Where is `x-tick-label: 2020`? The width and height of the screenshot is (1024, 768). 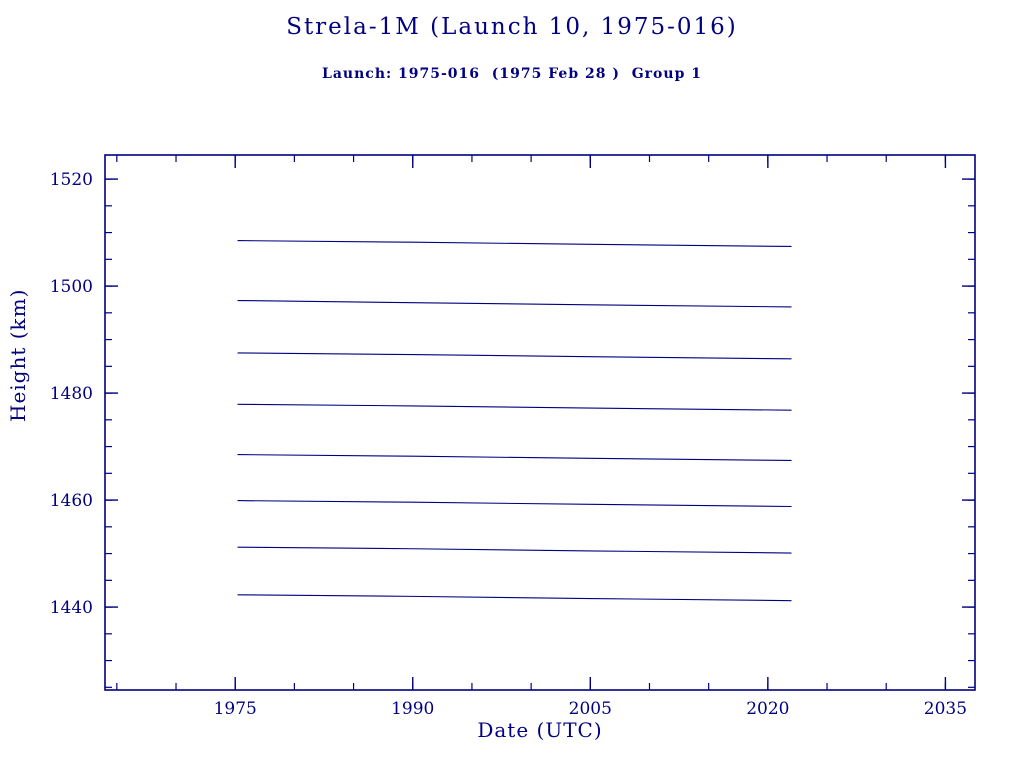 x-tick-label: 2020 is located at coordinates (767, 709).